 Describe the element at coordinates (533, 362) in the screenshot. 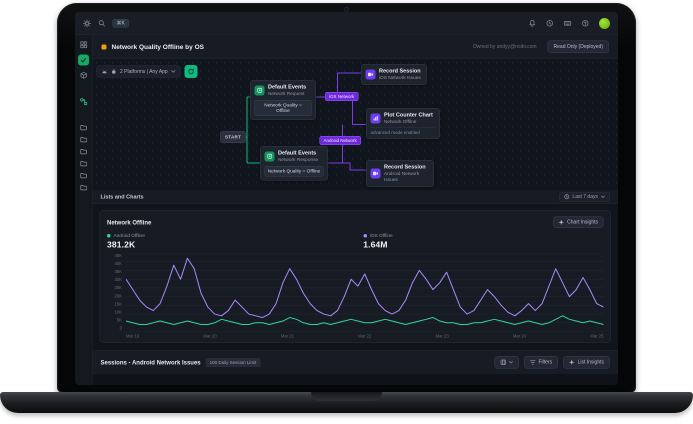

I see `filter-icon` at that location.